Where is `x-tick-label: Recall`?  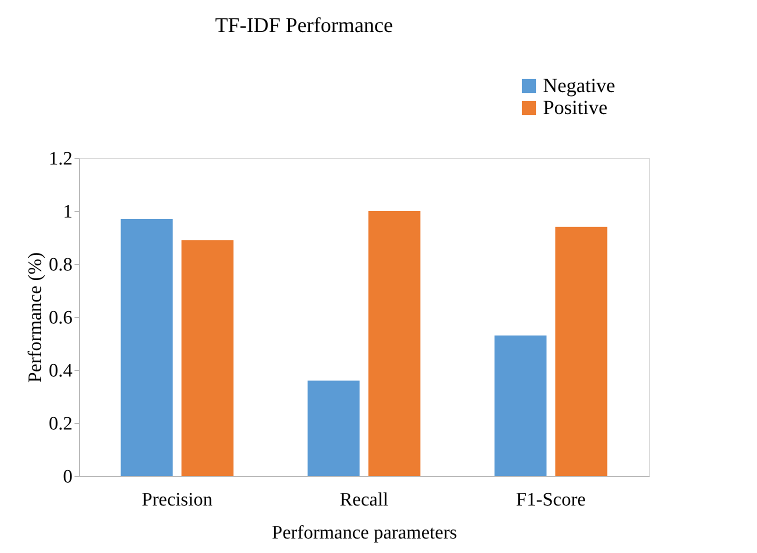 x-tick-label: Recall is located at coordinates (364, 500).